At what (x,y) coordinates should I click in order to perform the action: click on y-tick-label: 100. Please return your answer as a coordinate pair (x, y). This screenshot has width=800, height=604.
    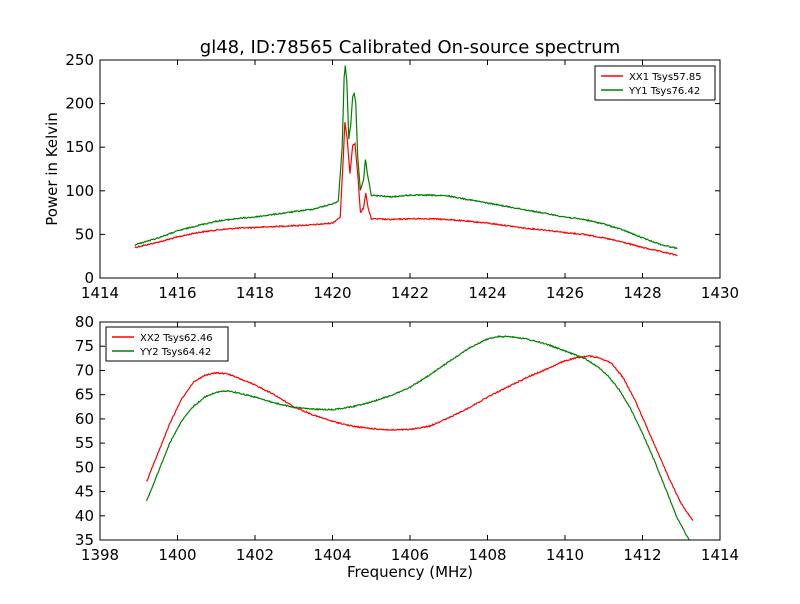
    Looking at the image, I should click on (79, 191).